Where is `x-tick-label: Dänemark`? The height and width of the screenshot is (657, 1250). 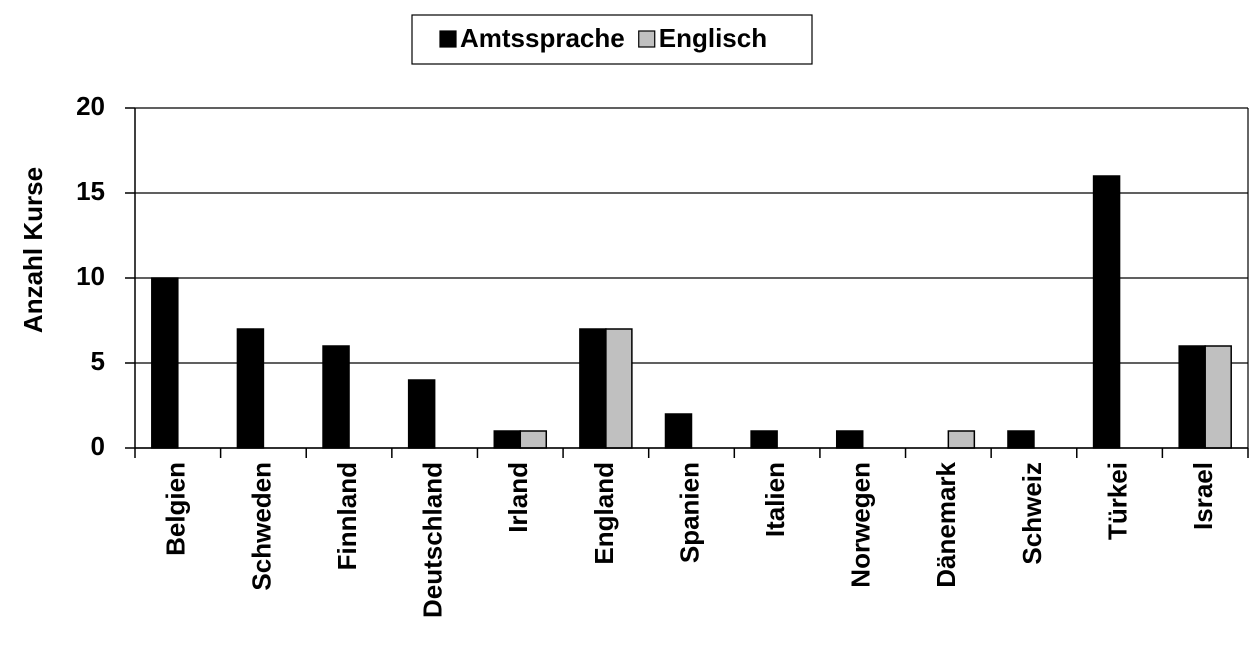
x-tick-label: Dänemark is located at coordinates (946, 524).